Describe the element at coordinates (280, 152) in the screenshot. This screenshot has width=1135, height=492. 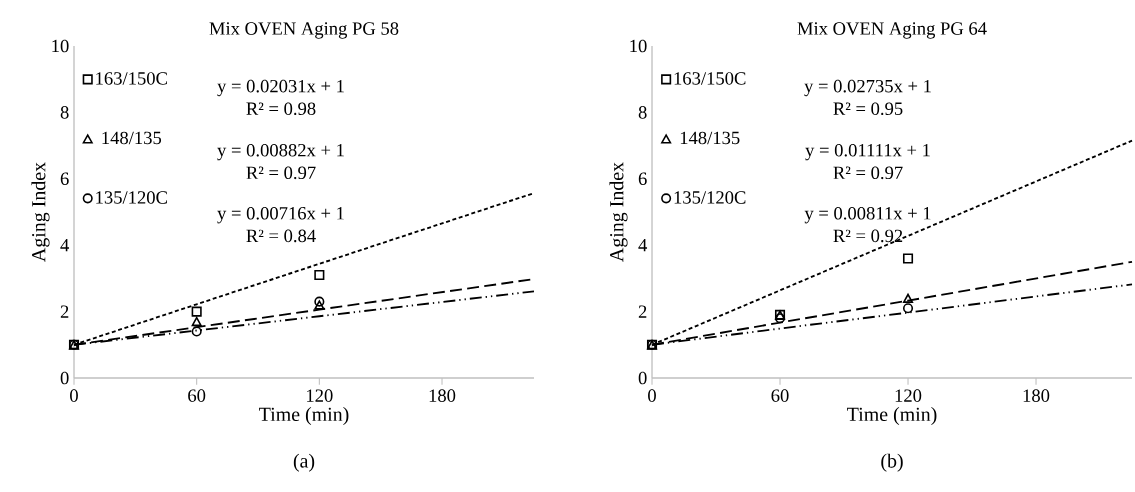
I see `annotation: y = 0.00882x + 1` at that location.